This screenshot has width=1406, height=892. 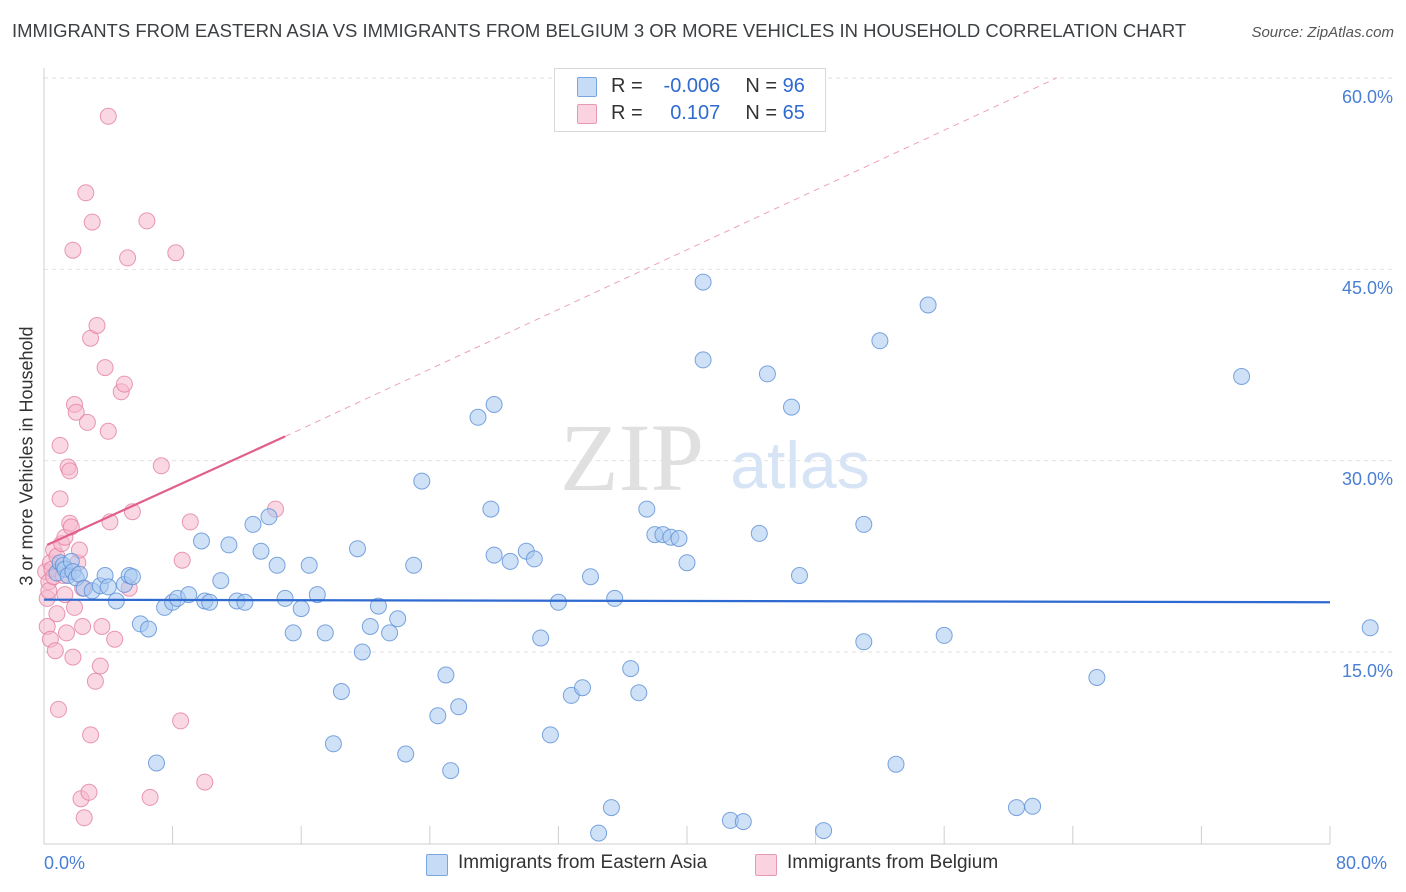 I want to click on legend-n-value: 65, so click(x=793, y=113).